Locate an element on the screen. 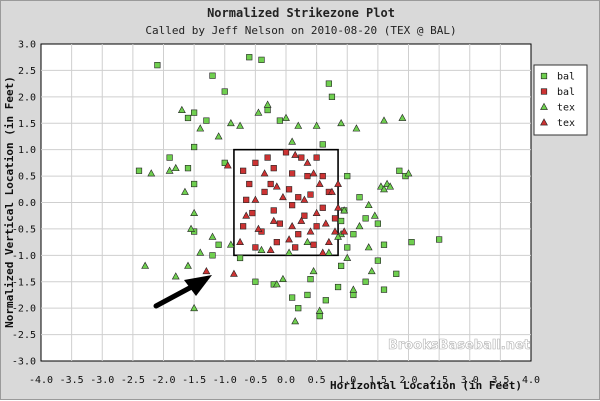  y-tick-label: -3.0 is located at coordinates (24, 362).